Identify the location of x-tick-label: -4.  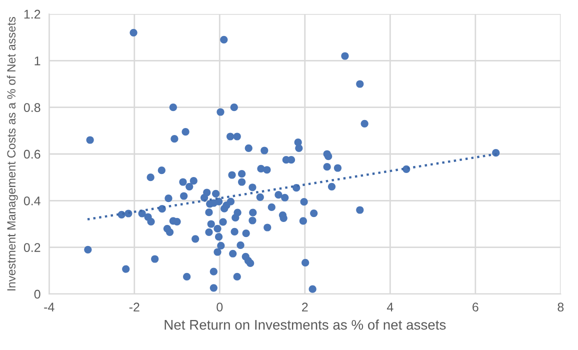
(49, 307).